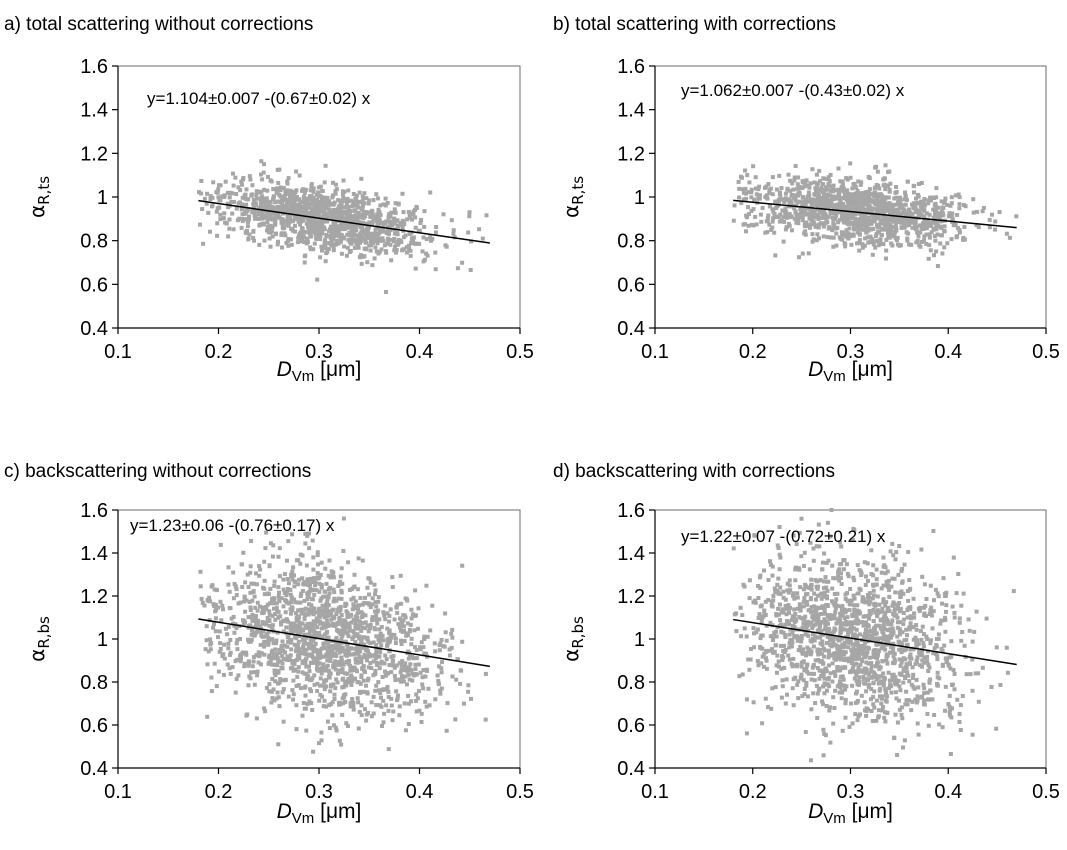  I want to click on y-tick-label: 1.4, so click(94, 111).